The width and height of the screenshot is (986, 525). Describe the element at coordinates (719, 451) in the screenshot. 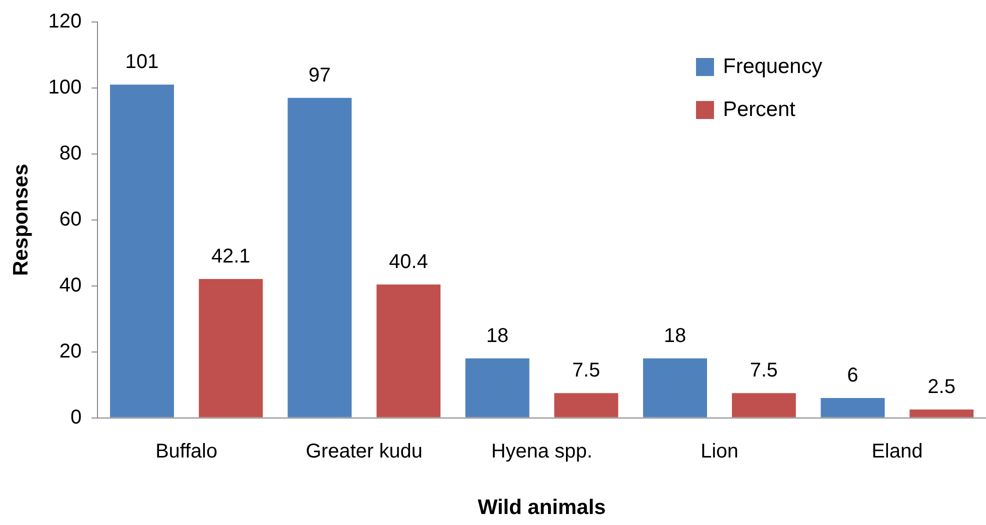

I see `x-tick-label: Lion` at that location.